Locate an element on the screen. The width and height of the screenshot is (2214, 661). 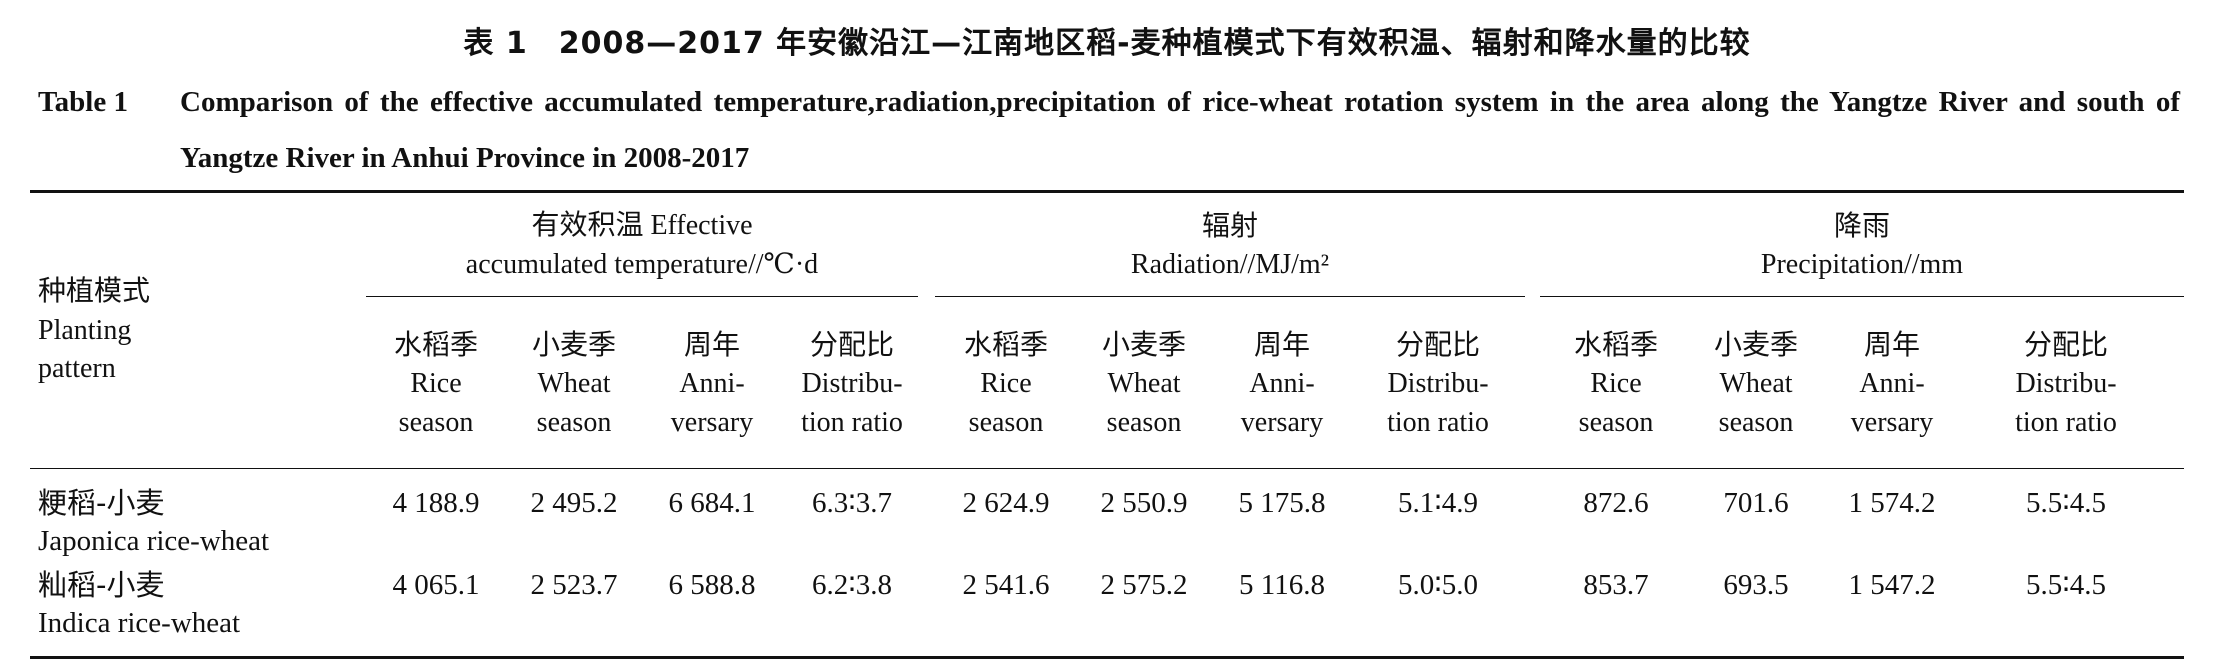
subheader-temp-0-en2: season is located at coordinates (436, 422).